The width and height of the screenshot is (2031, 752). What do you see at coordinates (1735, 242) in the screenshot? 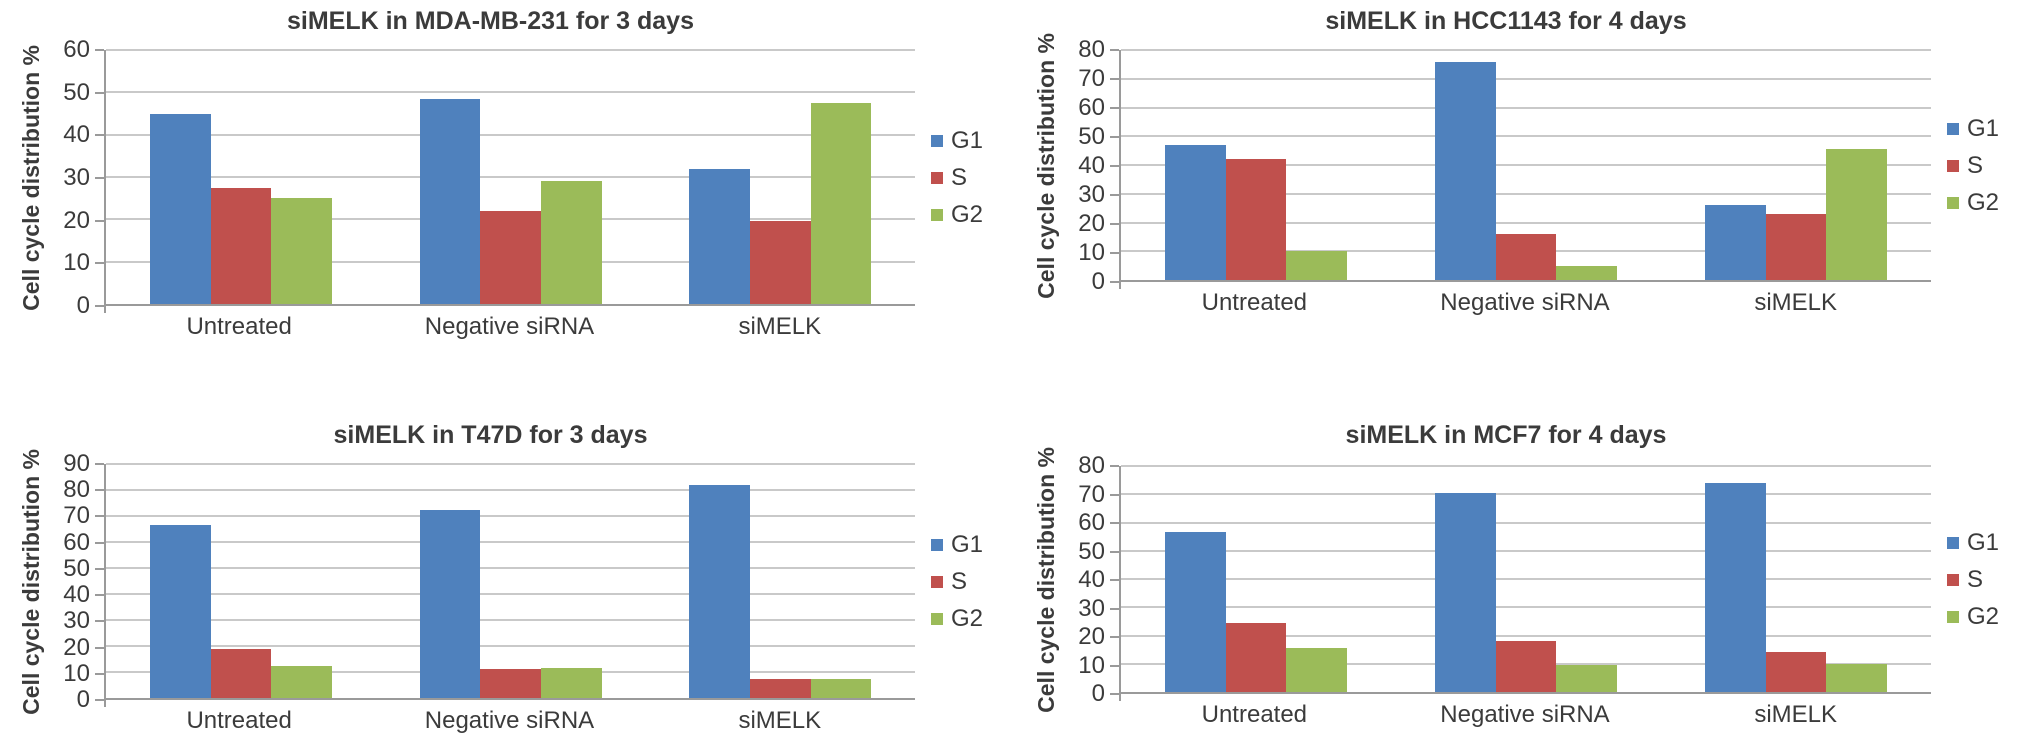
I see `bar-g1-simelk` at bounding box center [1735, 242].